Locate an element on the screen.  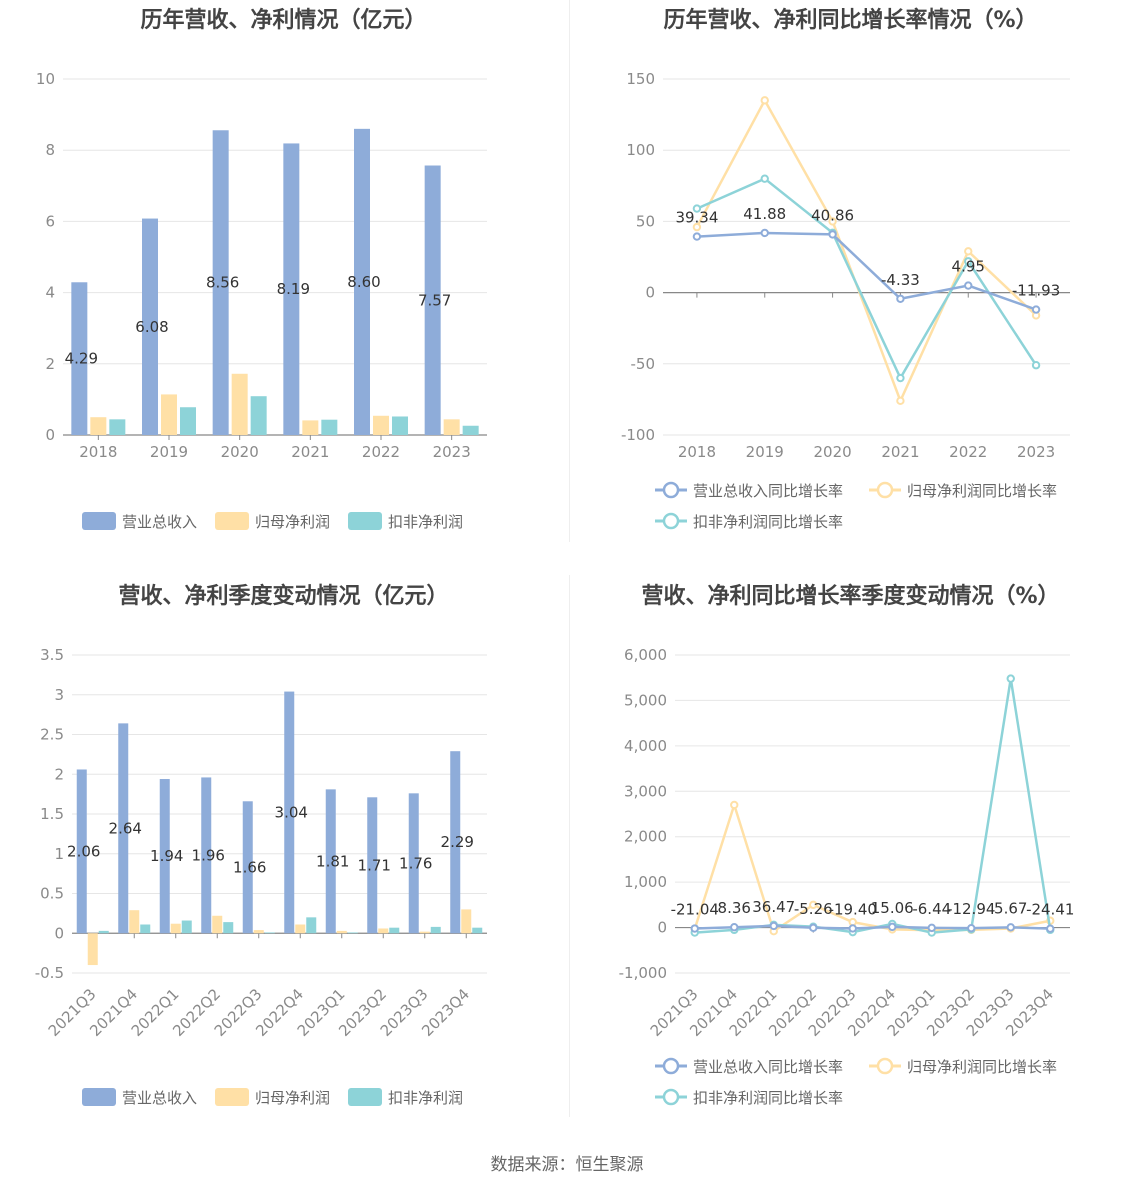
data-label: -19.40 is located at coordinates (853, 909).